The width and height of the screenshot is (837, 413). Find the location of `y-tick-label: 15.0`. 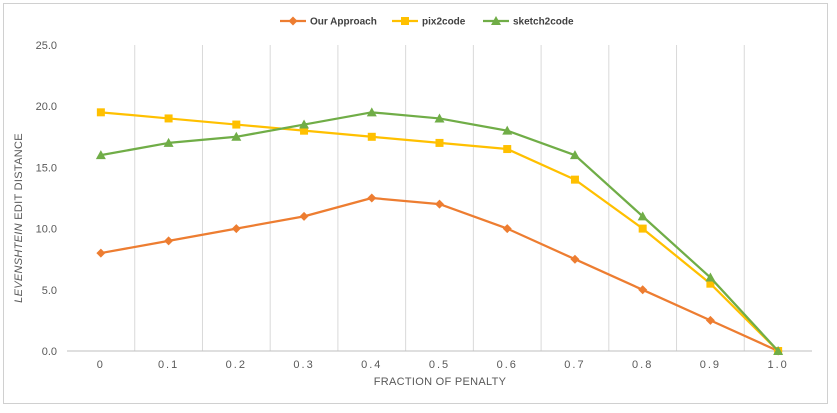

y-tick-label: 15.0 is located at coordinates (46, 168).